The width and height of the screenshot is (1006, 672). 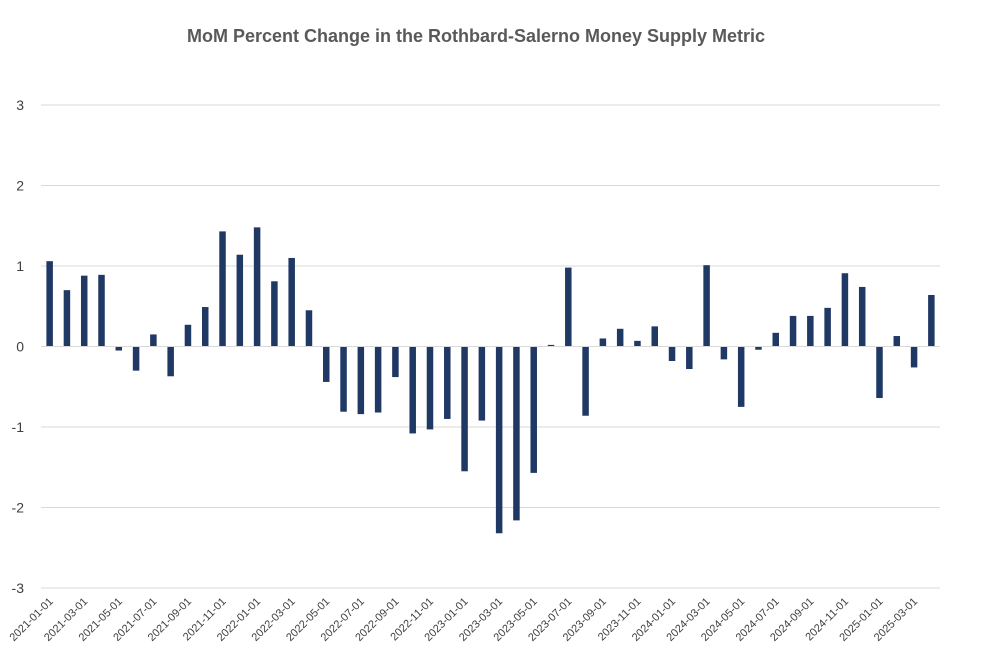 What do you see at coordinates (18, 427) in the screenshot?
I see `y-tick-label: -1` at bounding box center [18, 427].